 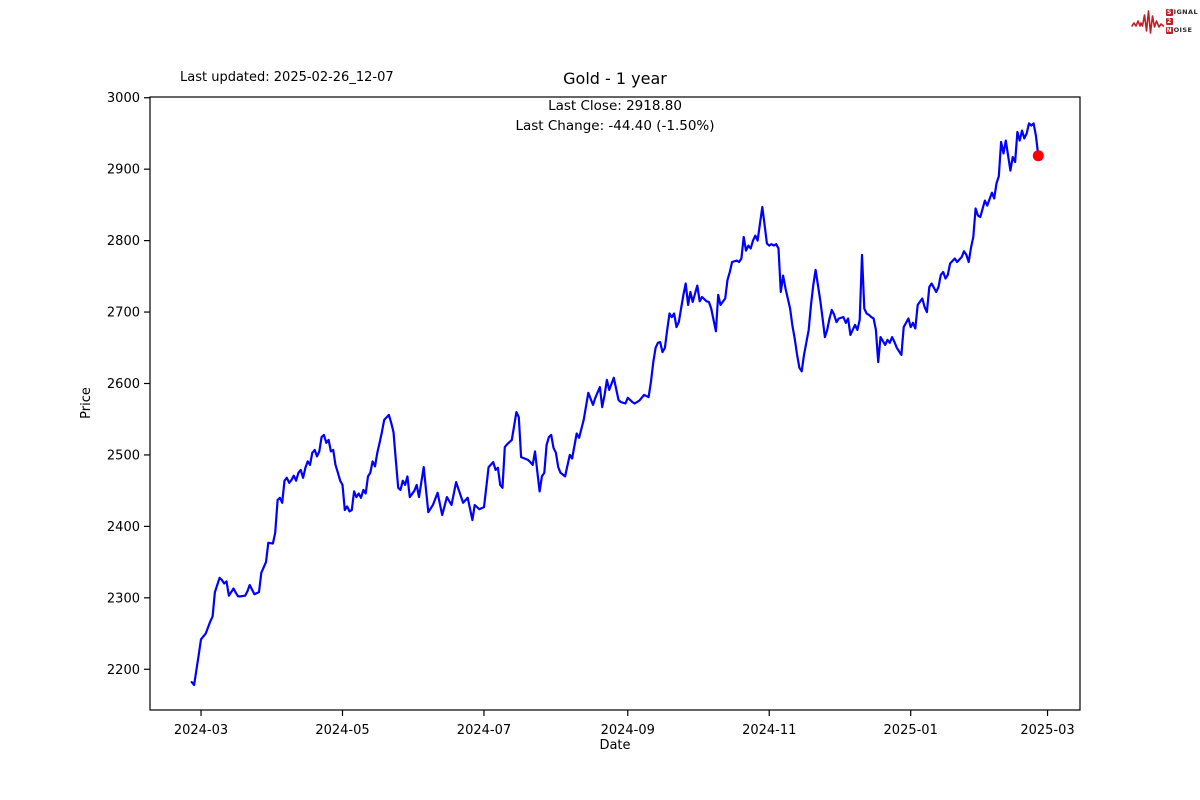 I want to click on y-tick-label: 2400, so click(x=123, y=527).